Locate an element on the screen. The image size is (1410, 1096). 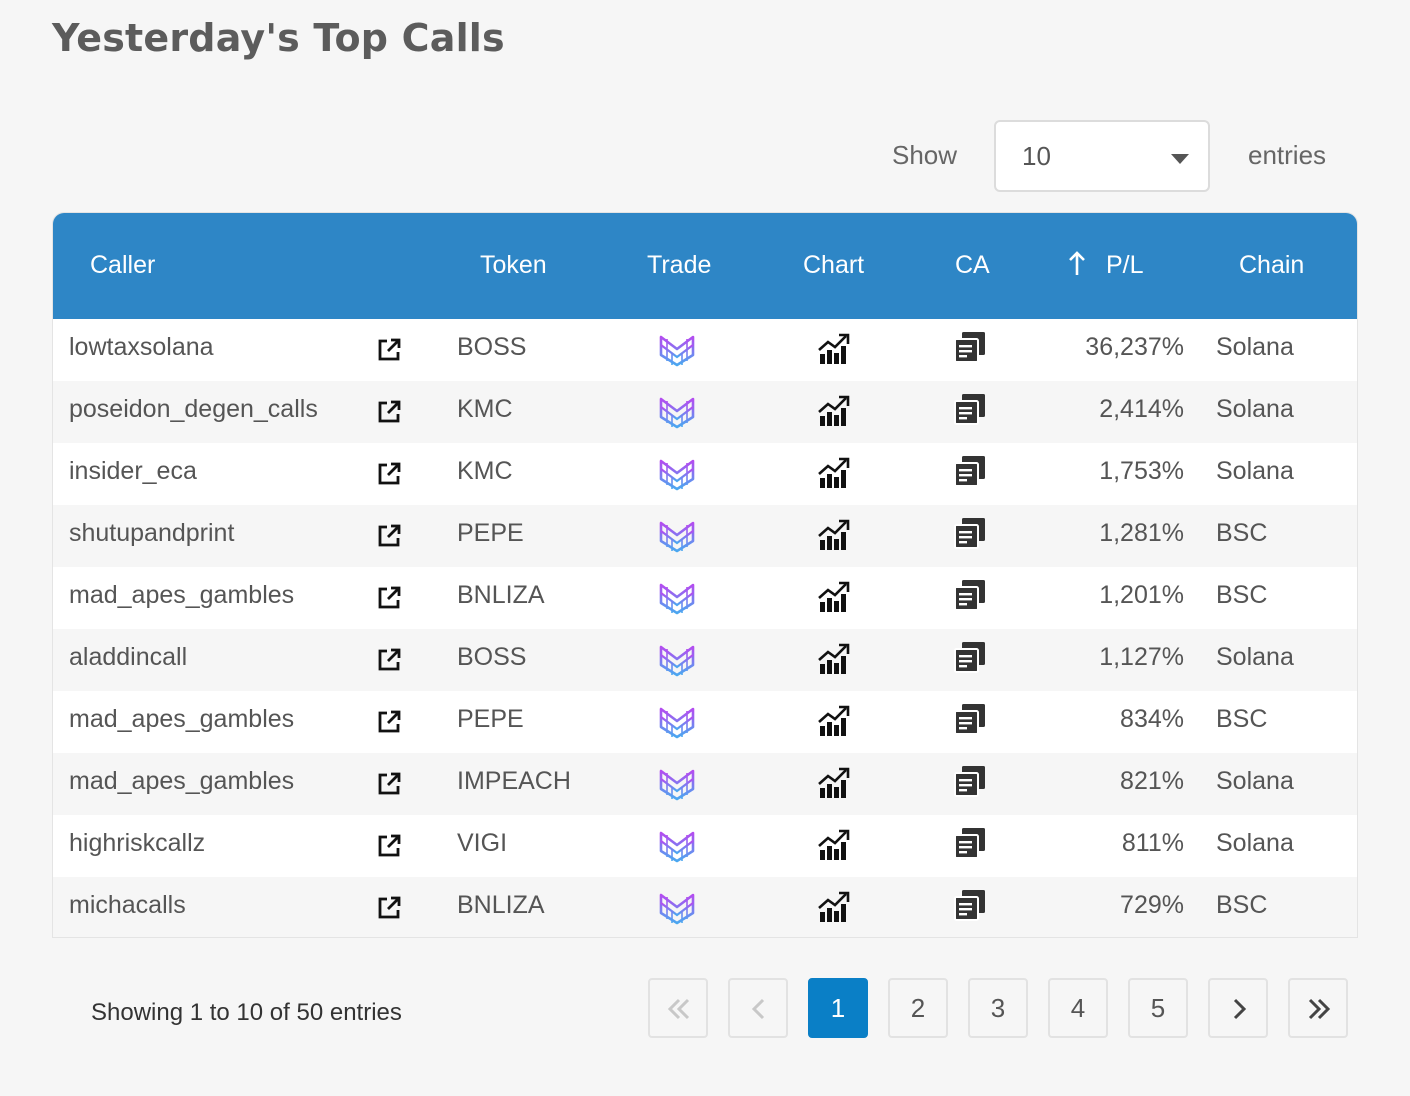
table-row: shutupandprint PEPE 1,281% BSC is located at coordinates (705, 536).